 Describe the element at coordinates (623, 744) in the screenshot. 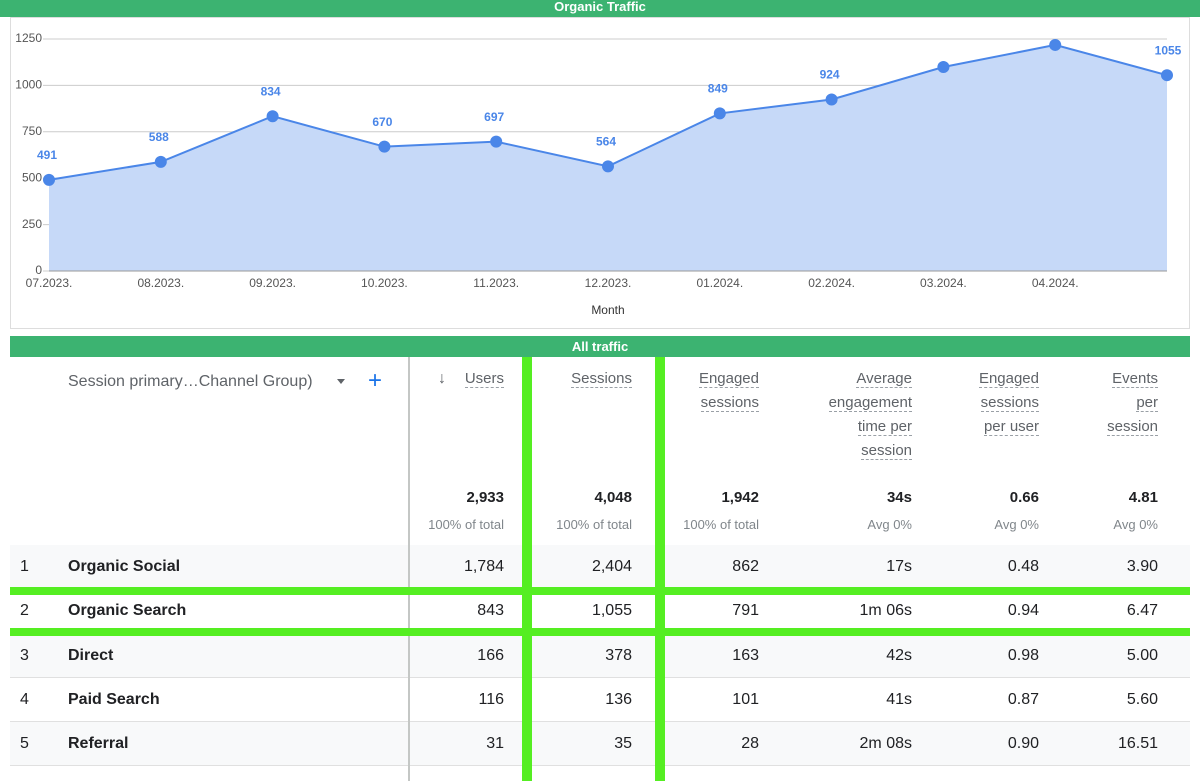

I see `row-cell: 35` at that location.